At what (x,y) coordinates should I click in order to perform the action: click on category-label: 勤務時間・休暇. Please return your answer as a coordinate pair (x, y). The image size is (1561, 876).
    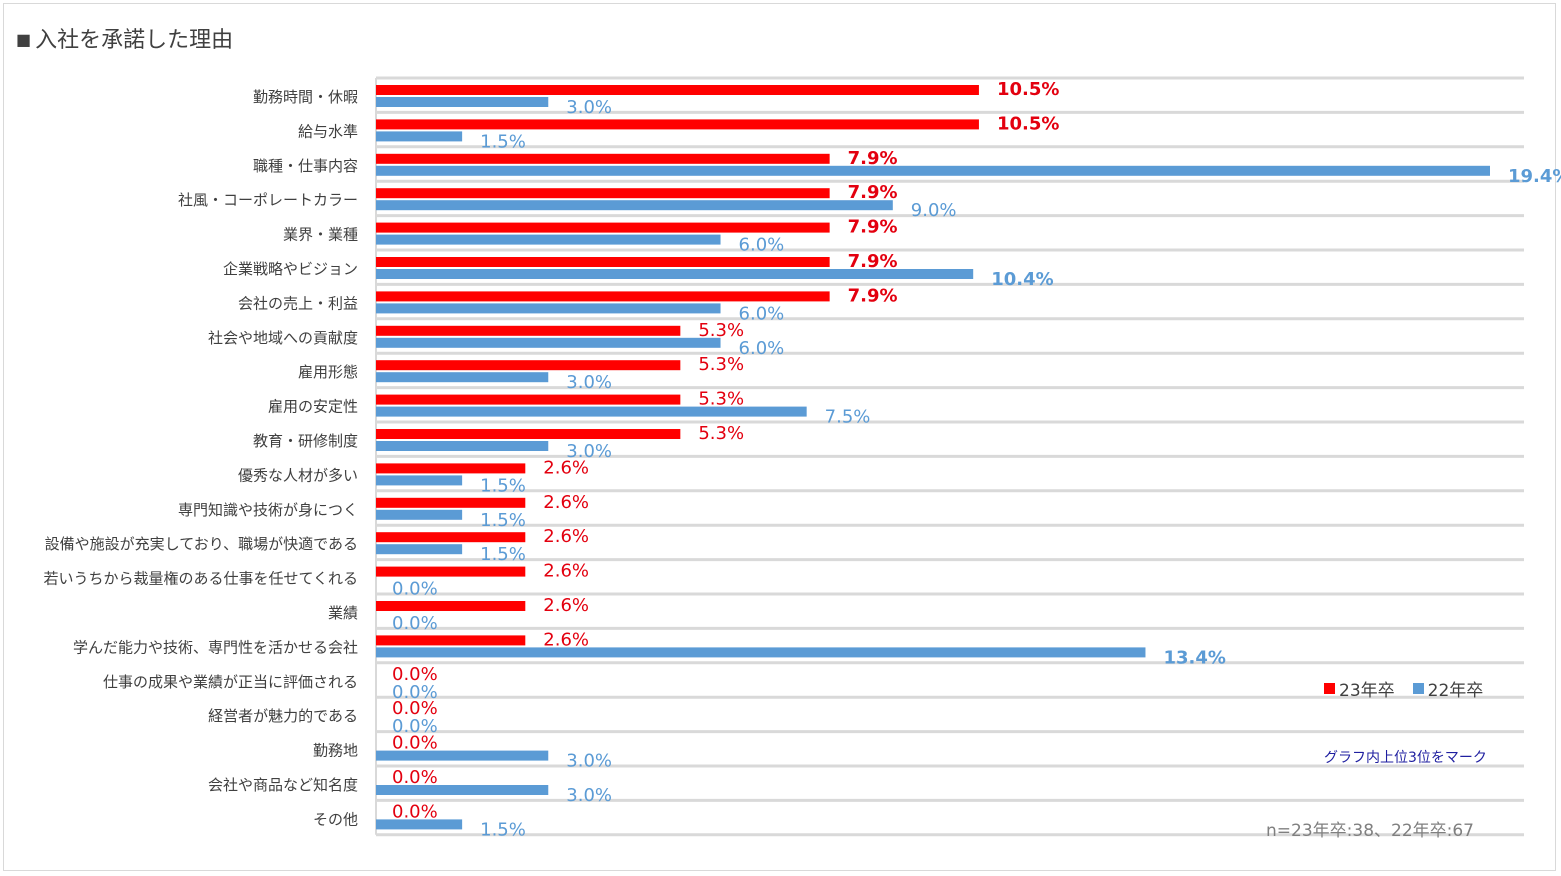
    Looking at the image, I should click on (305, 97).